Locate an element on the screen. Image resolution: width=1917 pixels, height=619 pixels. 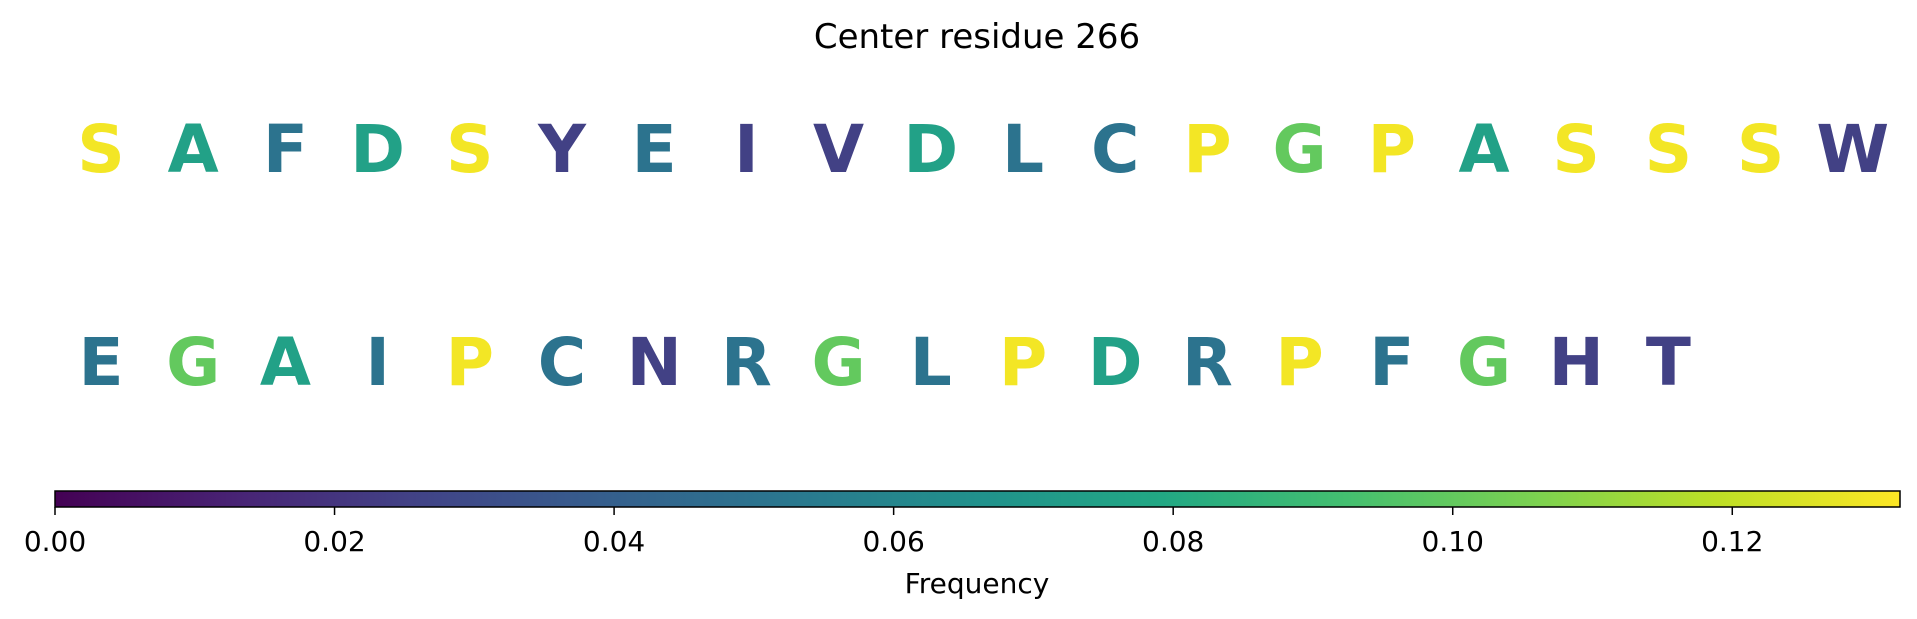
residue-letter: Y is located at coordinates (562, 149).